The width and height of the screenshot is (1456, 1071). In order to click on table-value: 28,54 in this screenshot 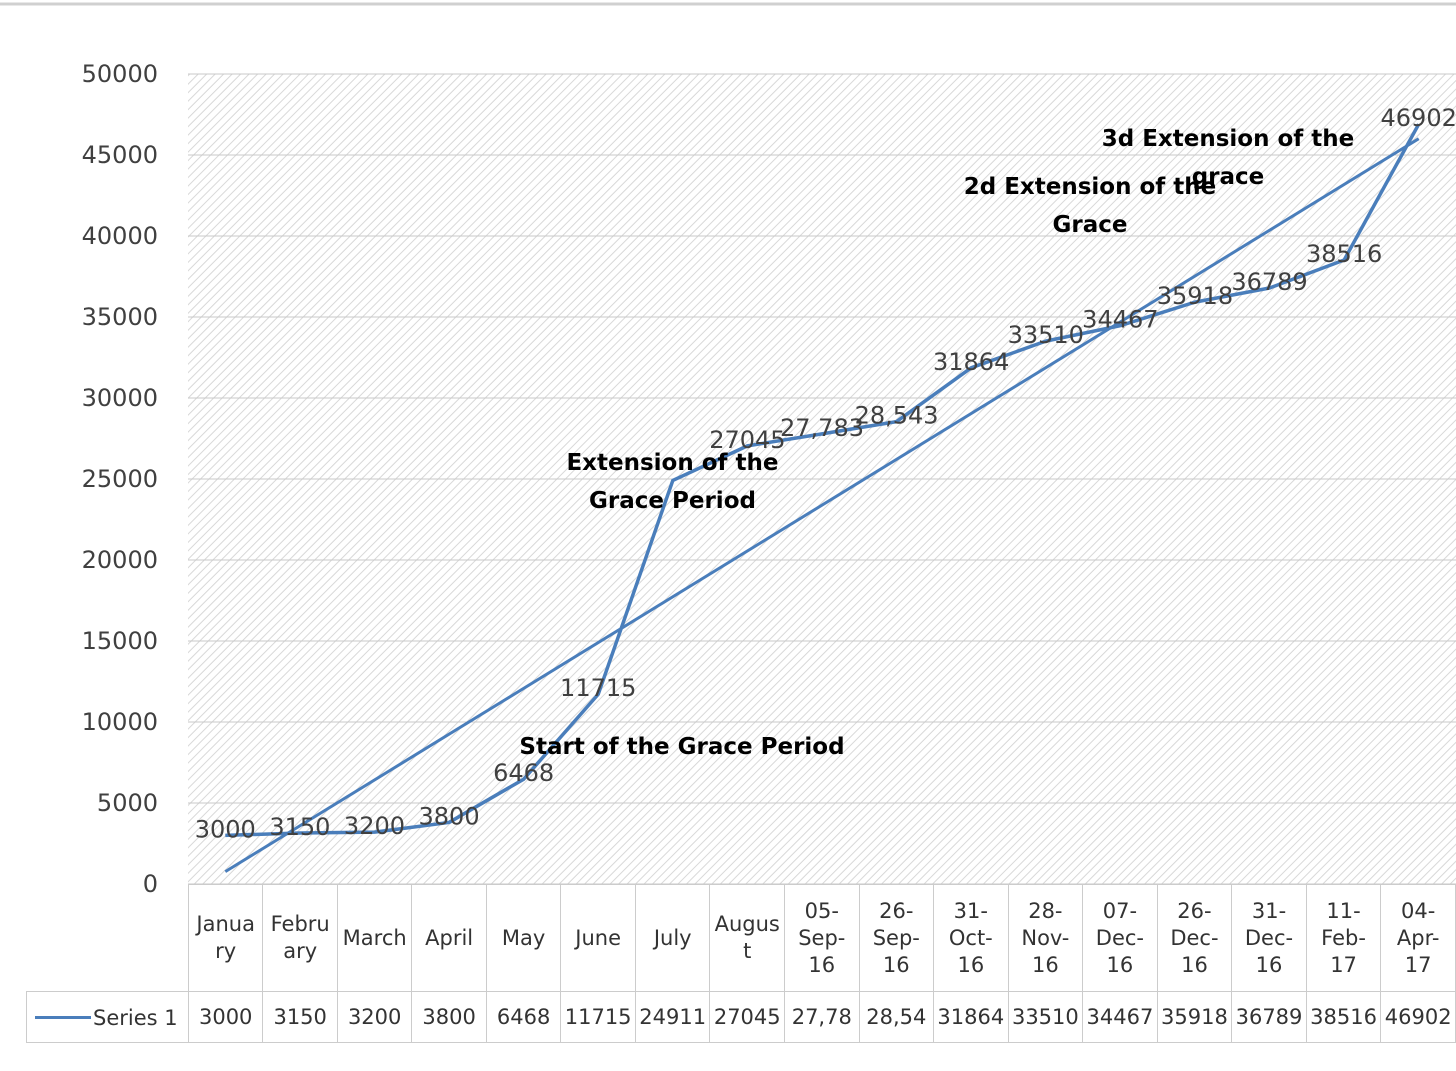, I will do `click(896, 1017)`.